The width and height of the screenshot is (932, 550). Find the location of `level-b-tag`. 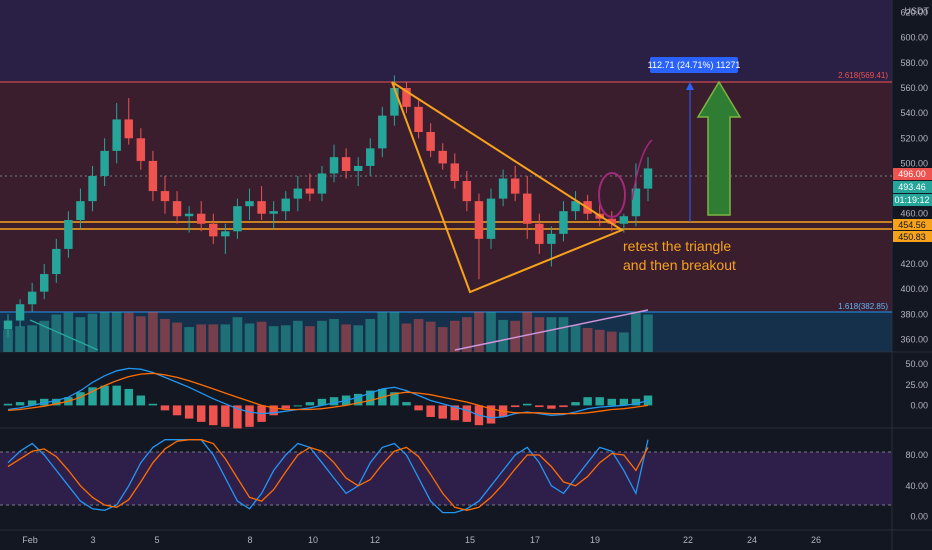

level-b-tag is located at coordinates (912, 236).